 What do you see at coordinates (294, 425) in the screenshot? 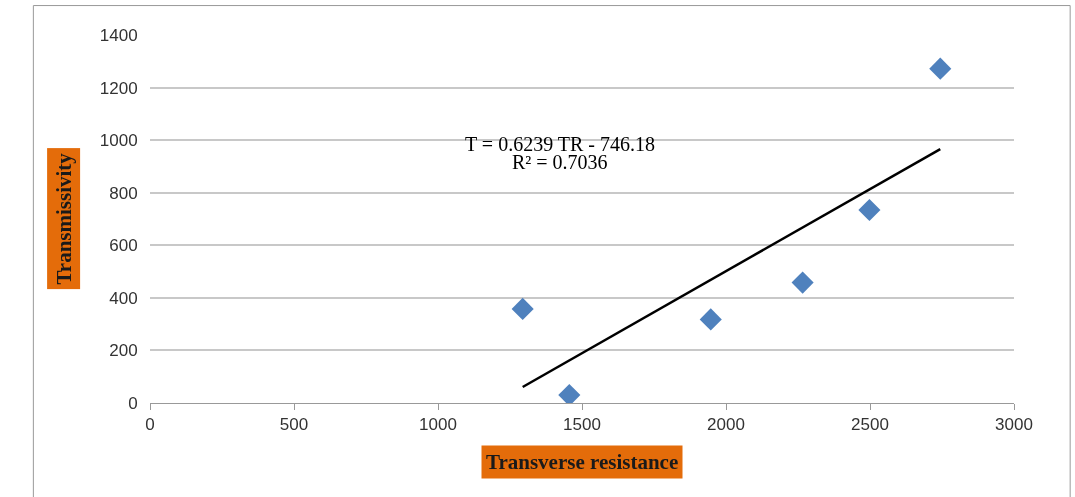
I see `x-tick-label: 500` at bounding box center [294, 425].